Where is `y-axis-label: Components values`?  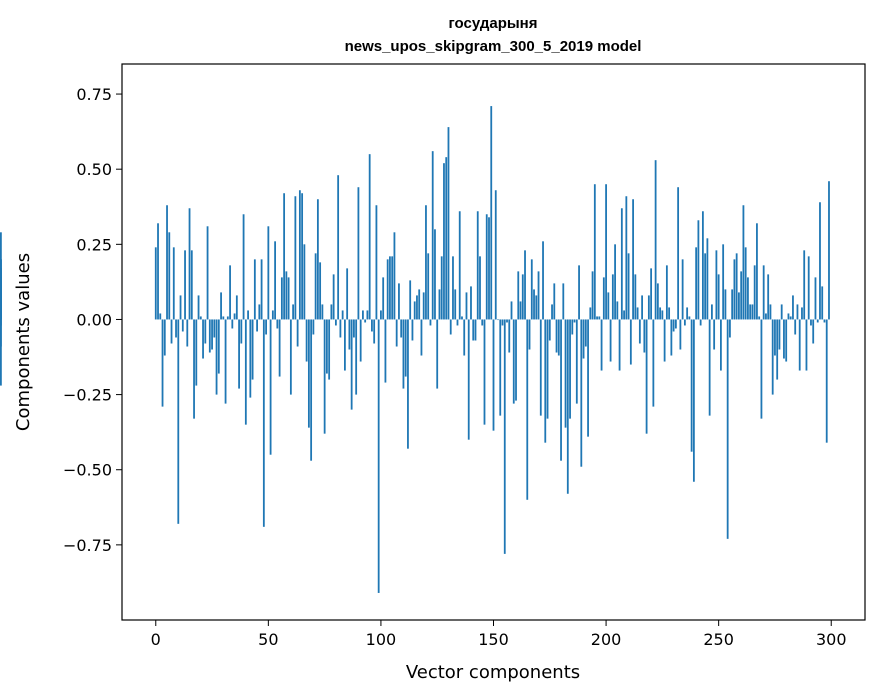
y-axis-label: Components values is located at coordinates (23, 342).